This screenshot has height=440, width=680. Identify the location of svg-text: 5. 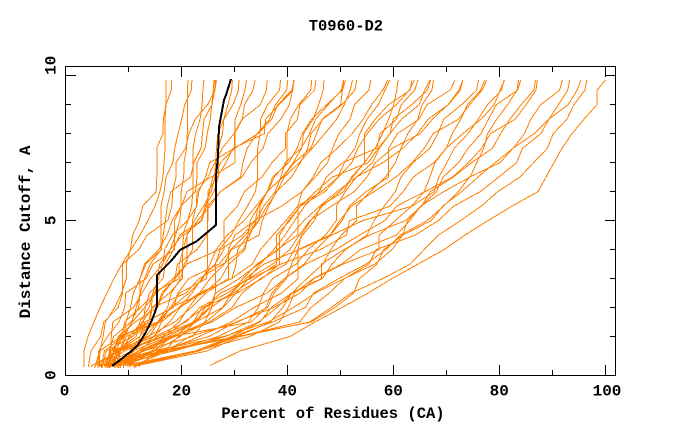
(51, 220).